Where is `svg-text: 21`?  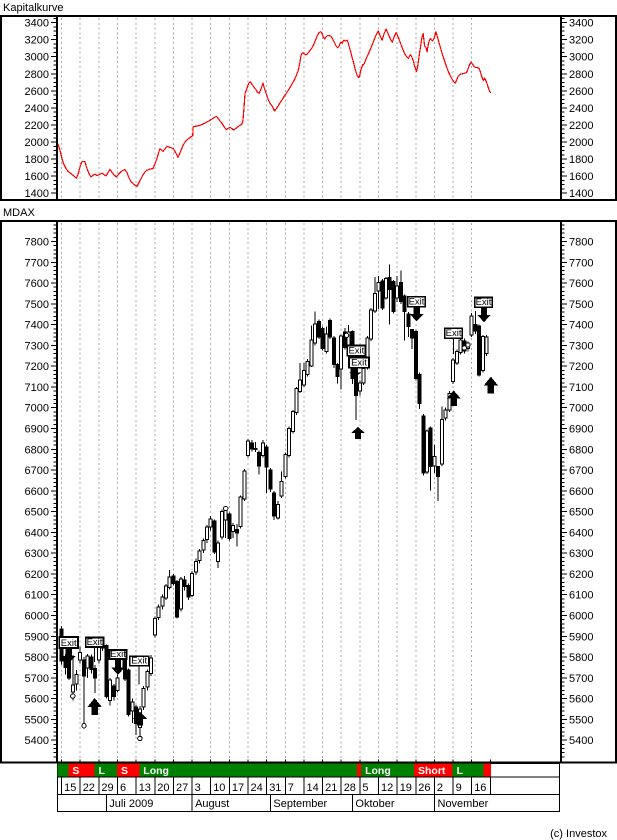 svg-text: 21 is located at coordinates (331, 788).